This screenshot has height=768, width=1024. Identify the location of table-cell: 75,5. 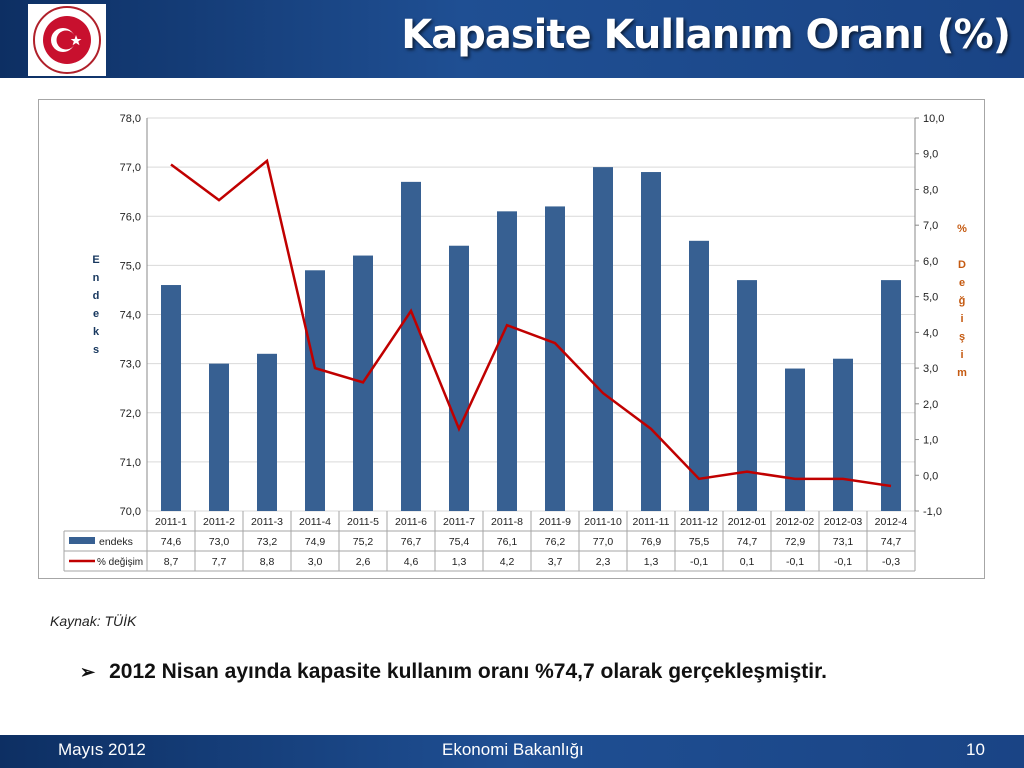
(699, 542).